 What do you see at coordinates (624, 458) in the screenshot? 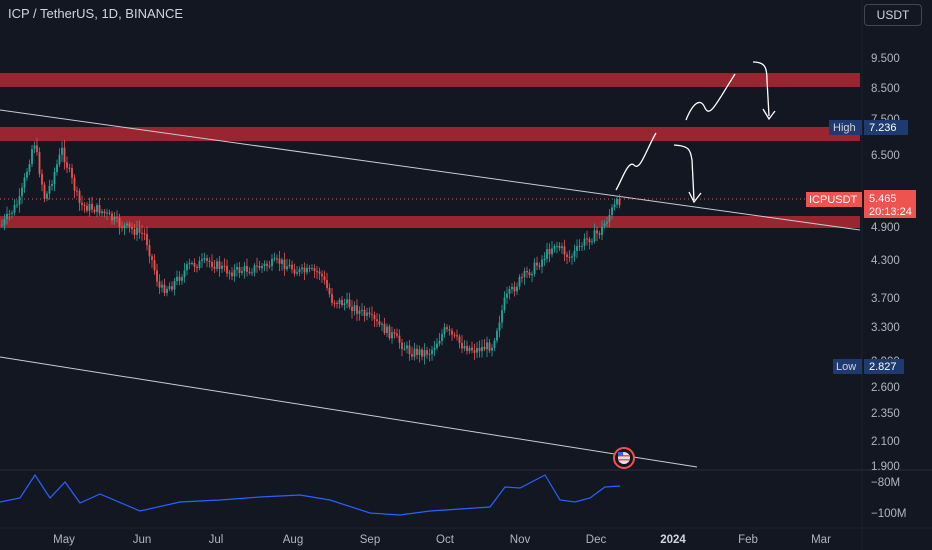
I see `event-flag-icon` at bounding box center [624, 458].